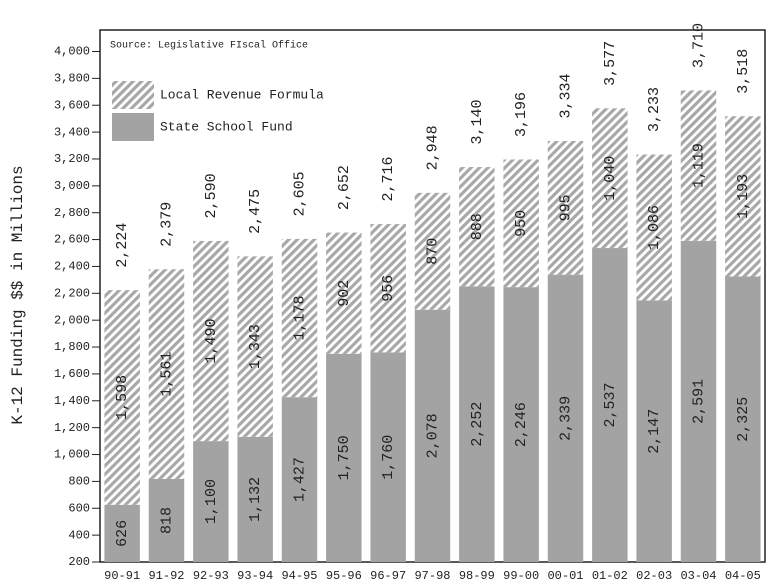 The image size is (768, 586). Describe the element at coordinates (209, 46) in the screenshot. I see `source-note: Source: Legislative FIscal Office` at that location.